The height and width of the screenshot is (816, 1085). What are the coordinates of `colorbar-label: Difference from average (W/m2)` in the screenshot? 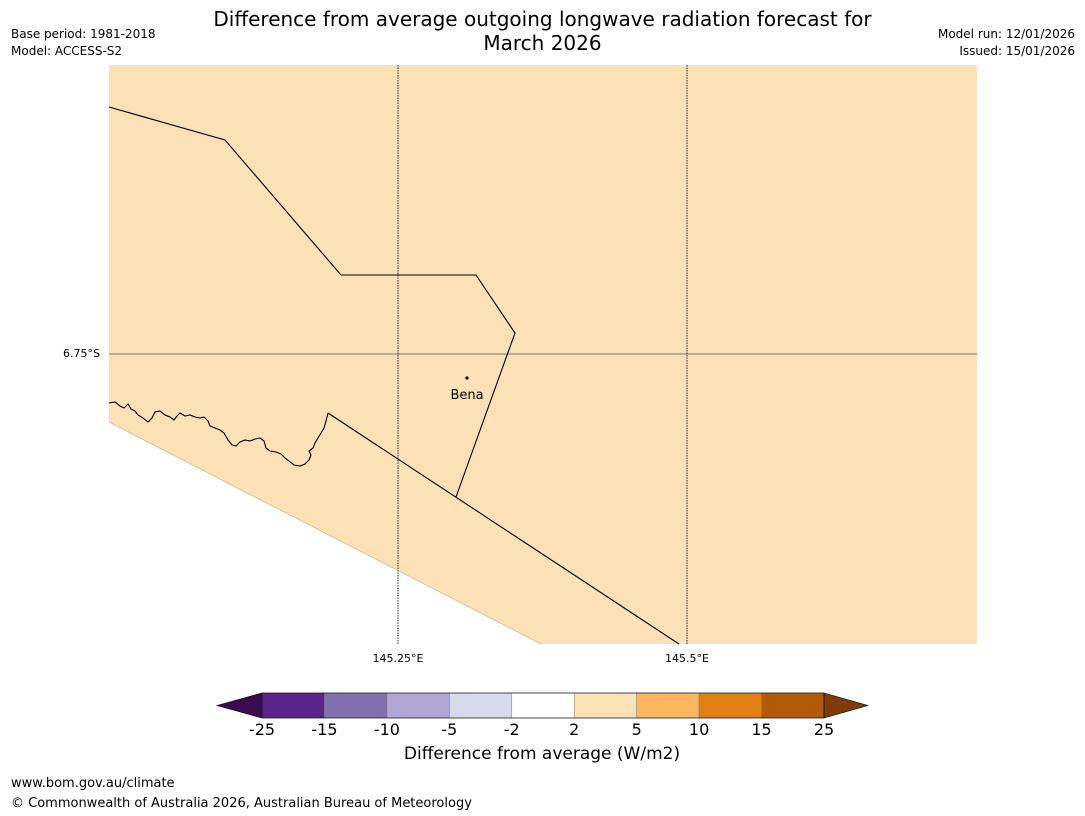 It's located at (542, 754).